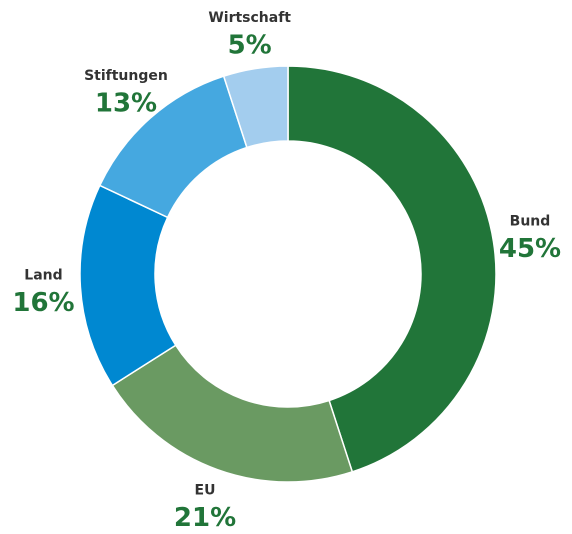  I want to click on slice-value: 16%, so click(43, 303).